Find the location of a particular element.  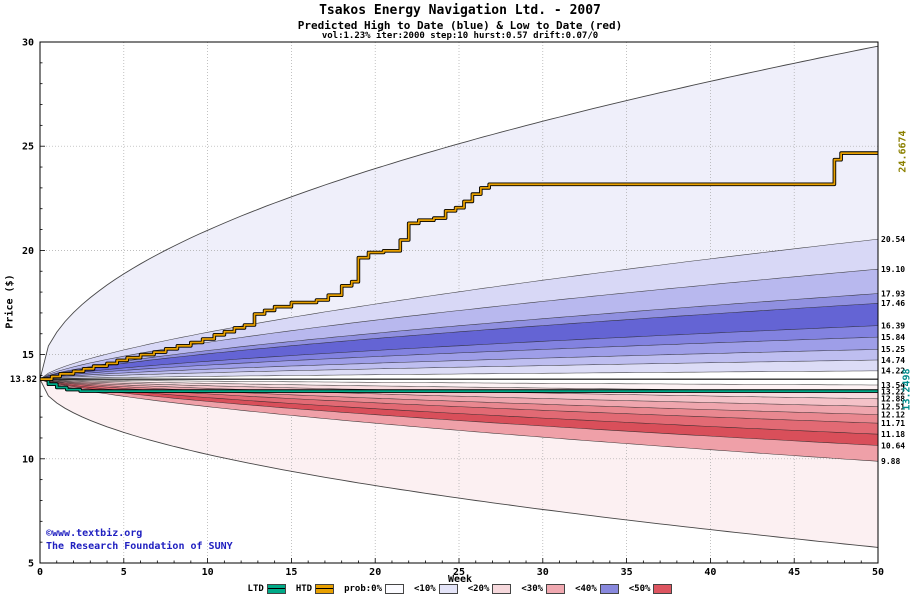

legend-item: <50% is located at coordinates (651, 589).